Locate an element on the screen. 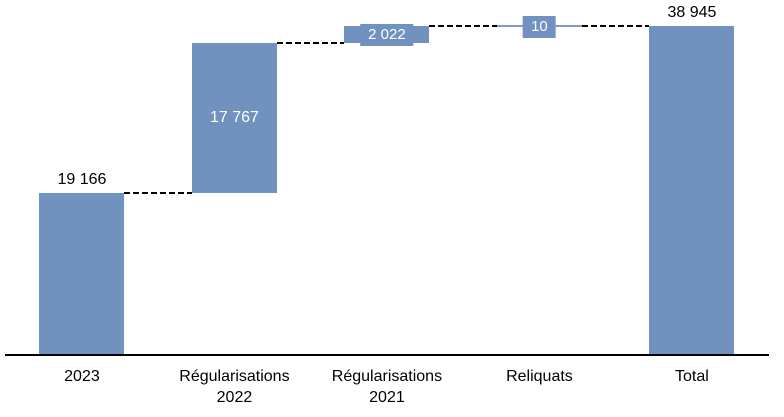 The image size is (784, 417). bar-total is located at coordinates (692, 190).